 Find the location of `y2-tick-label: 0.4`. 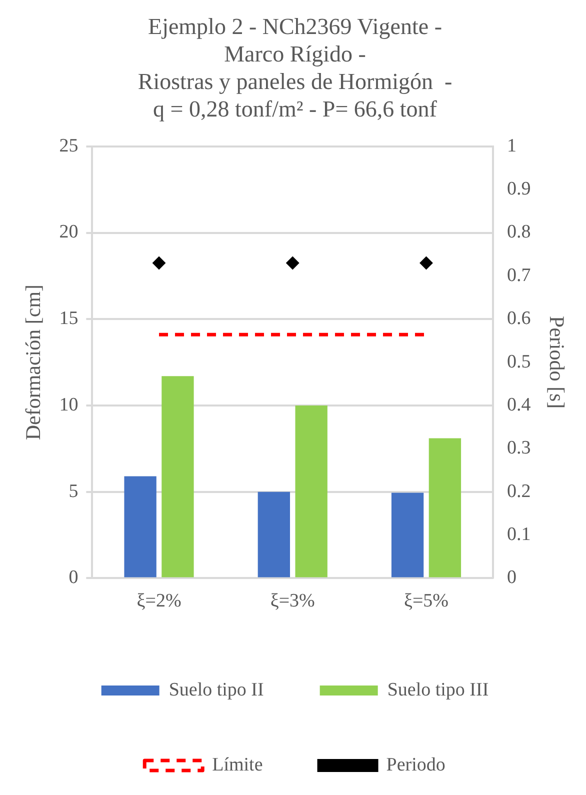

y2-tick-label: 0.4 is located at coordinates (519, 405).